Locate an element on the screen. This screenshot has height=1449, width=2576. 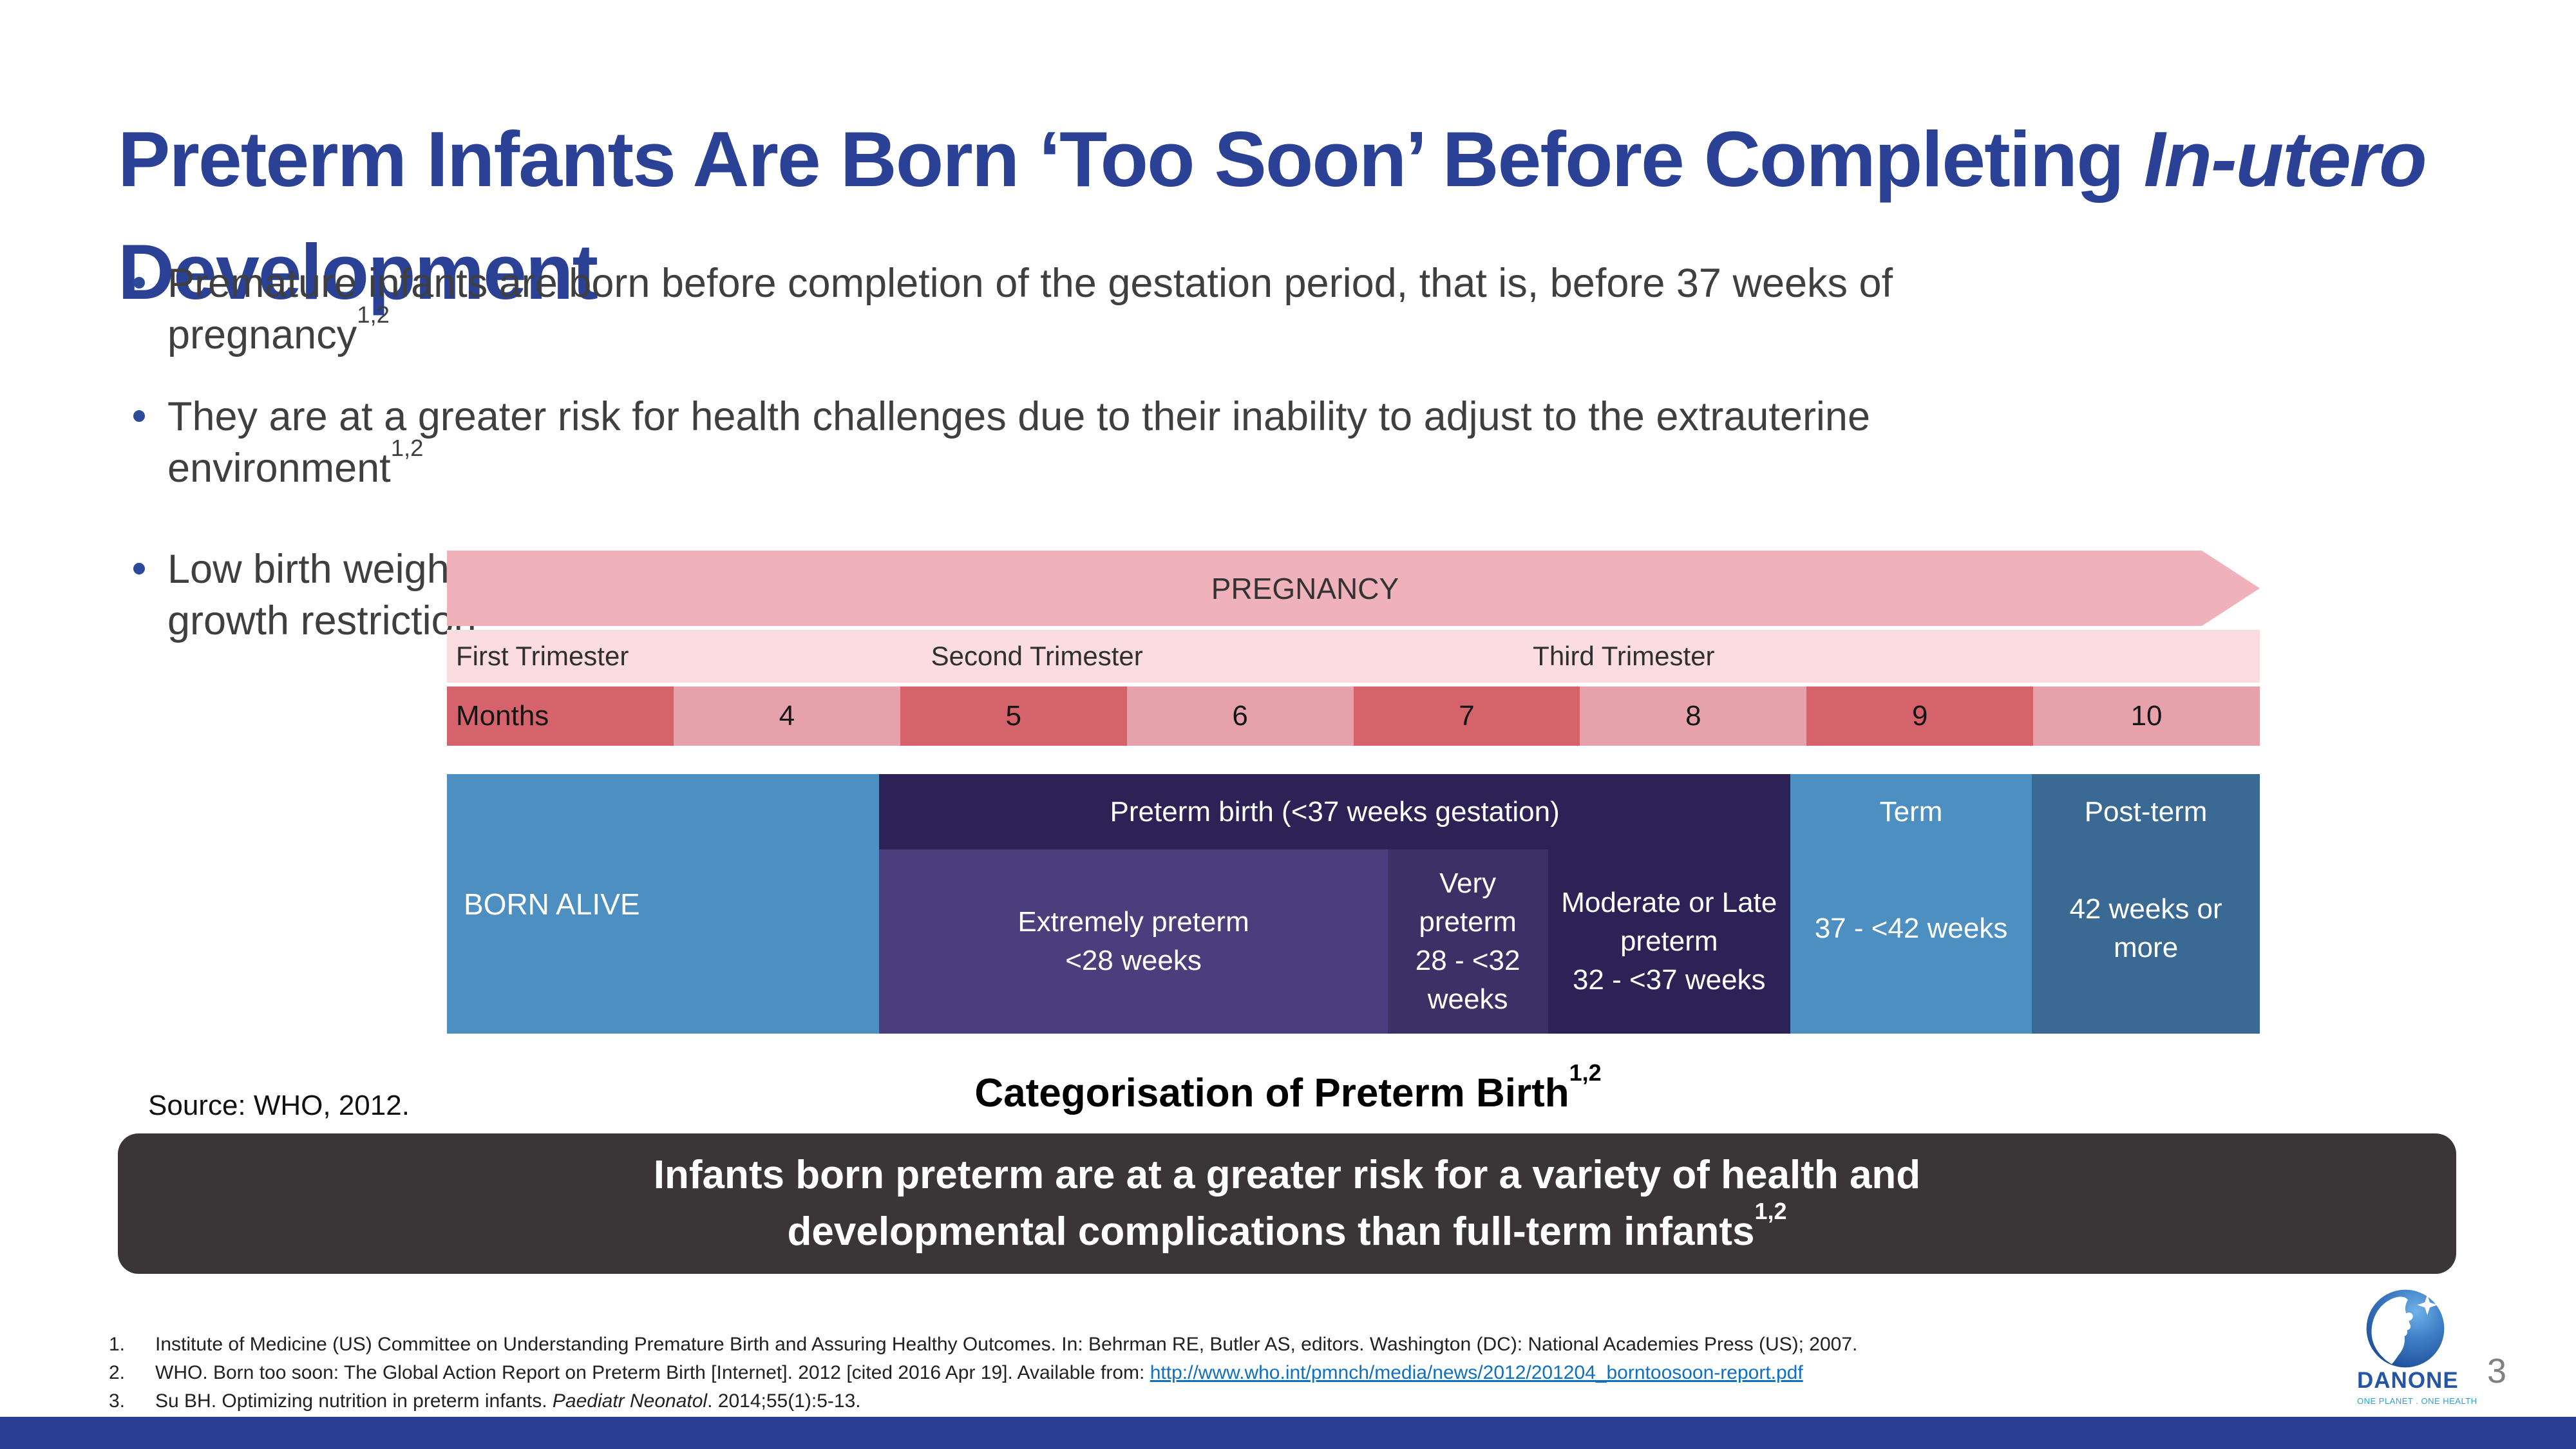
term-range: 37 - <42 weeks is located at coordinates (1911, 929).